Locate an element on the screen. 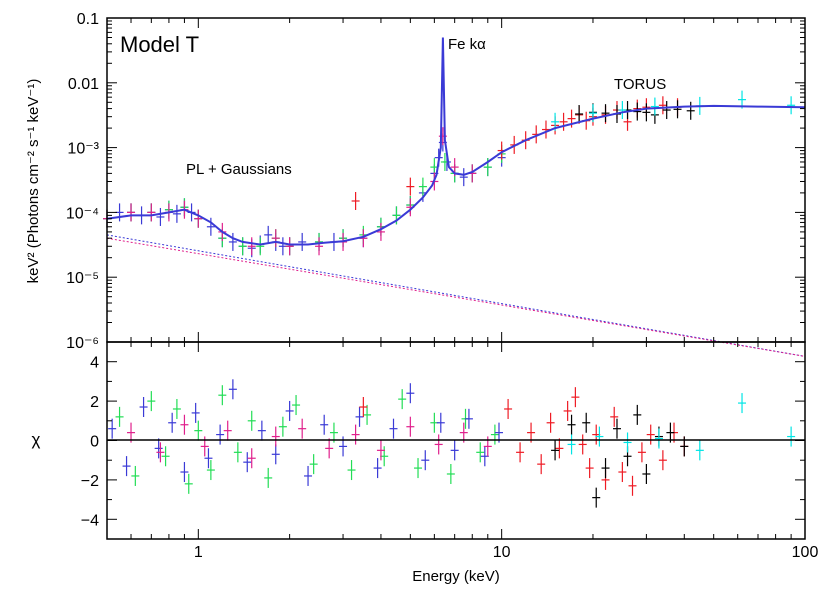 This screenshot has height=589, width=830. residuals-y-tick-label: 4 is located at coordinates (94, 363).